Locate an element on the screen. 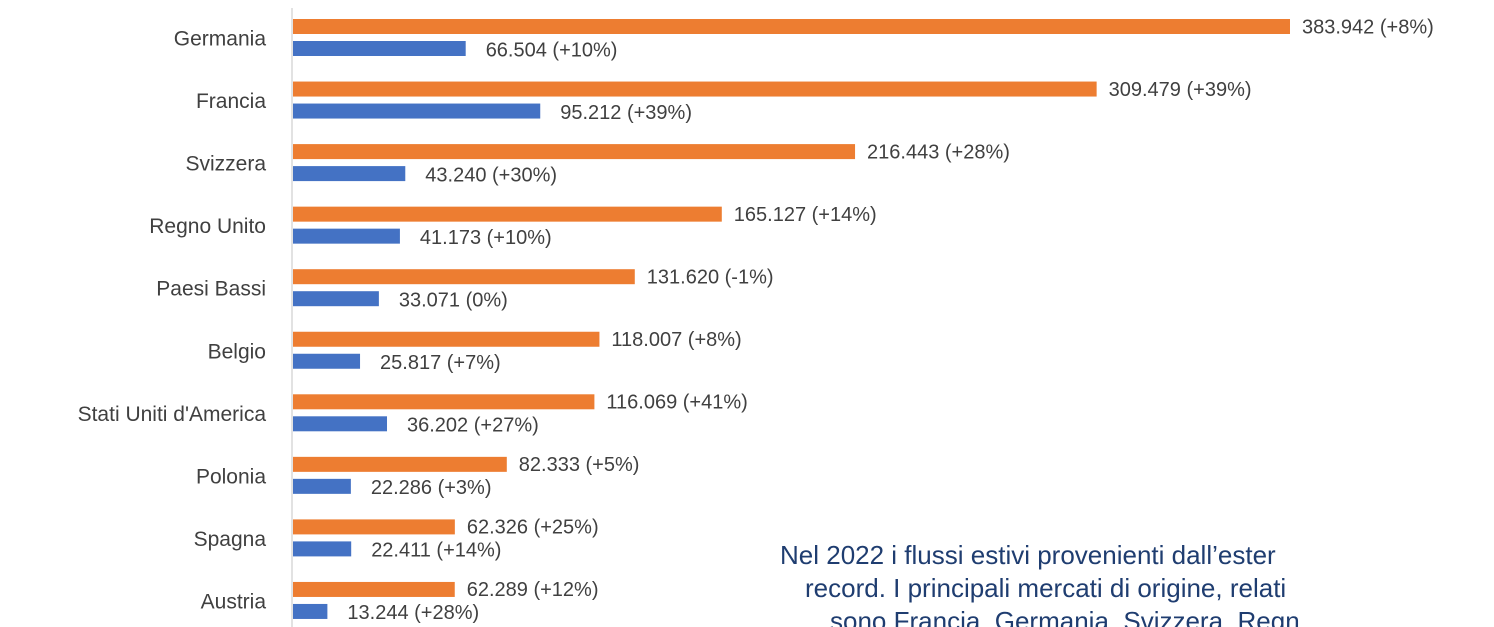  category-label: Spagna is located at coordinates (230, 539).